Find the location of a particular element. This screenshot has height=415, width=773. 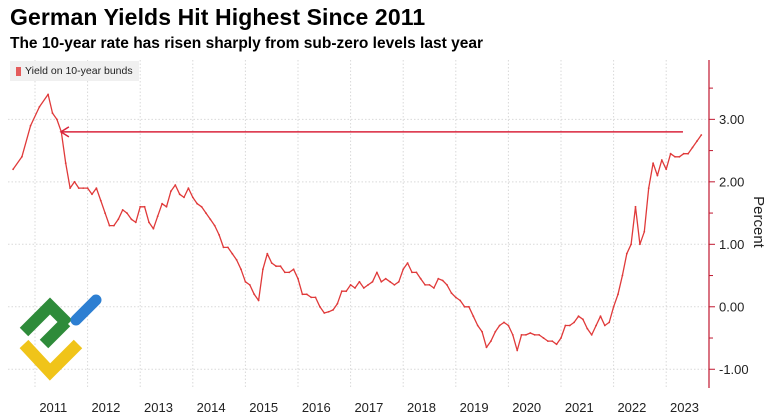

y-tick-label: 3.00 is located at coordinates (731, 119).